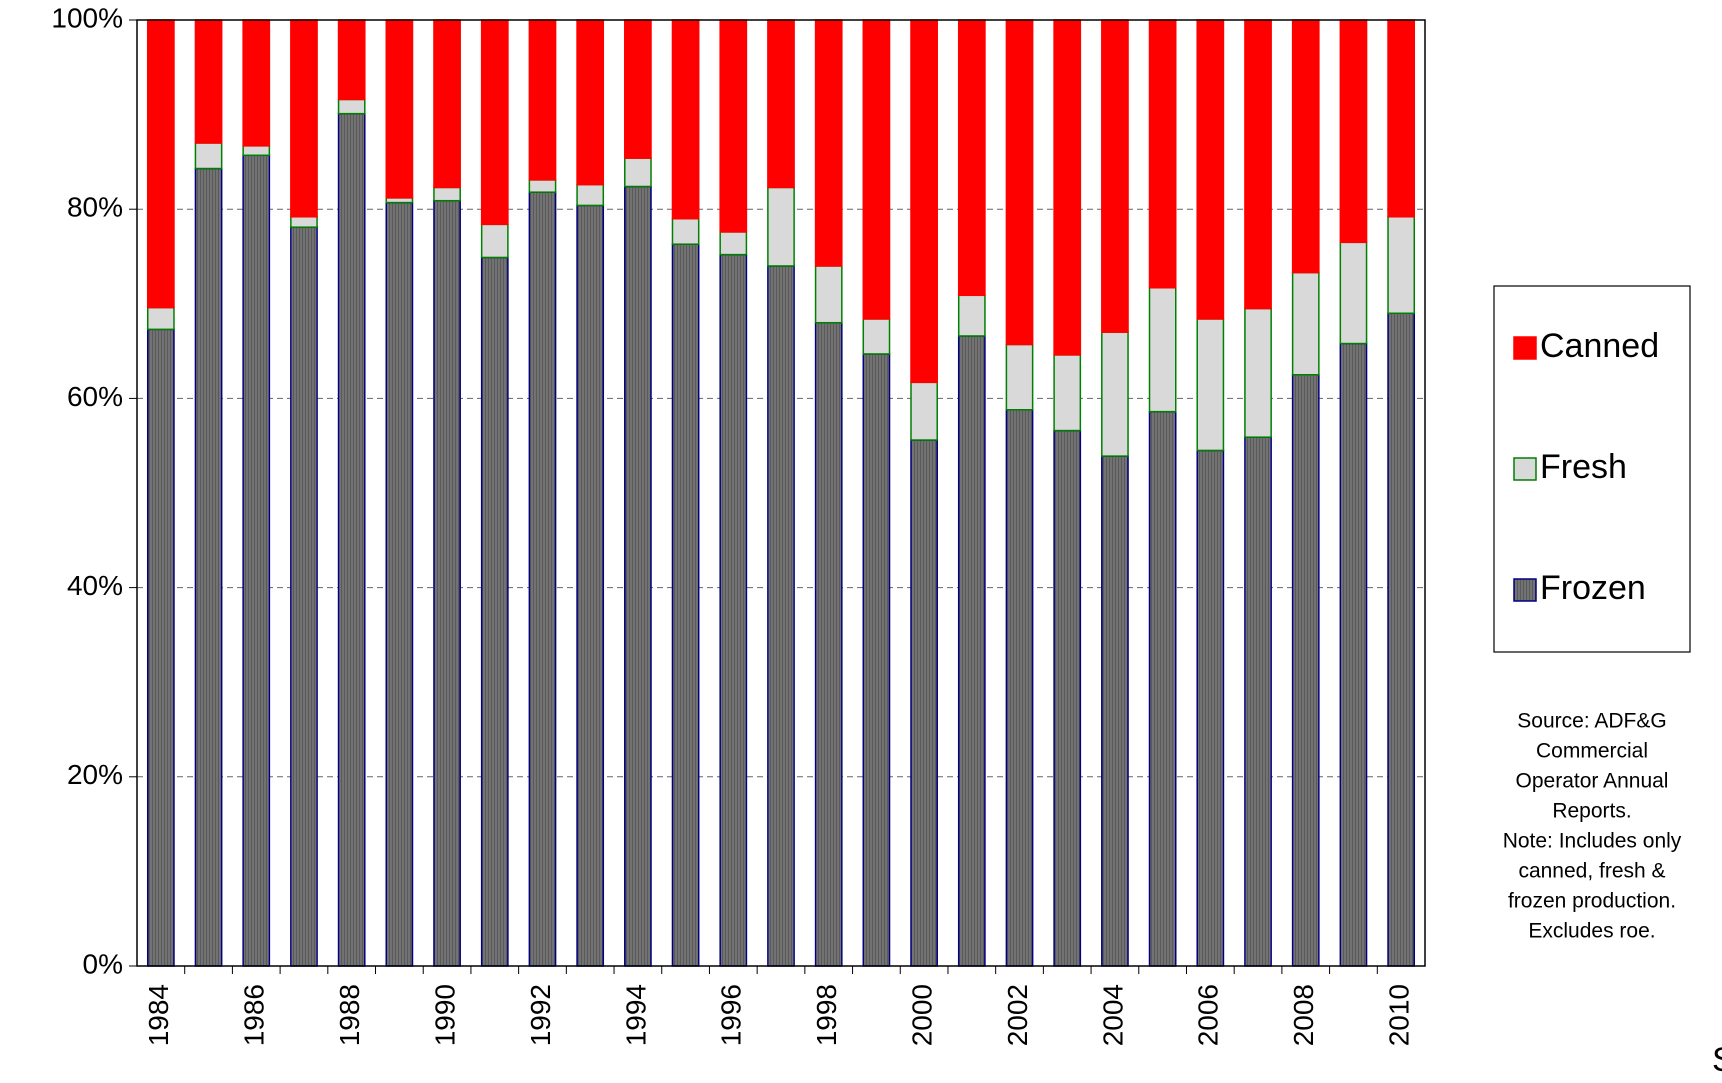  I want to click on y-tick-label: 80%, so click(95, 207).